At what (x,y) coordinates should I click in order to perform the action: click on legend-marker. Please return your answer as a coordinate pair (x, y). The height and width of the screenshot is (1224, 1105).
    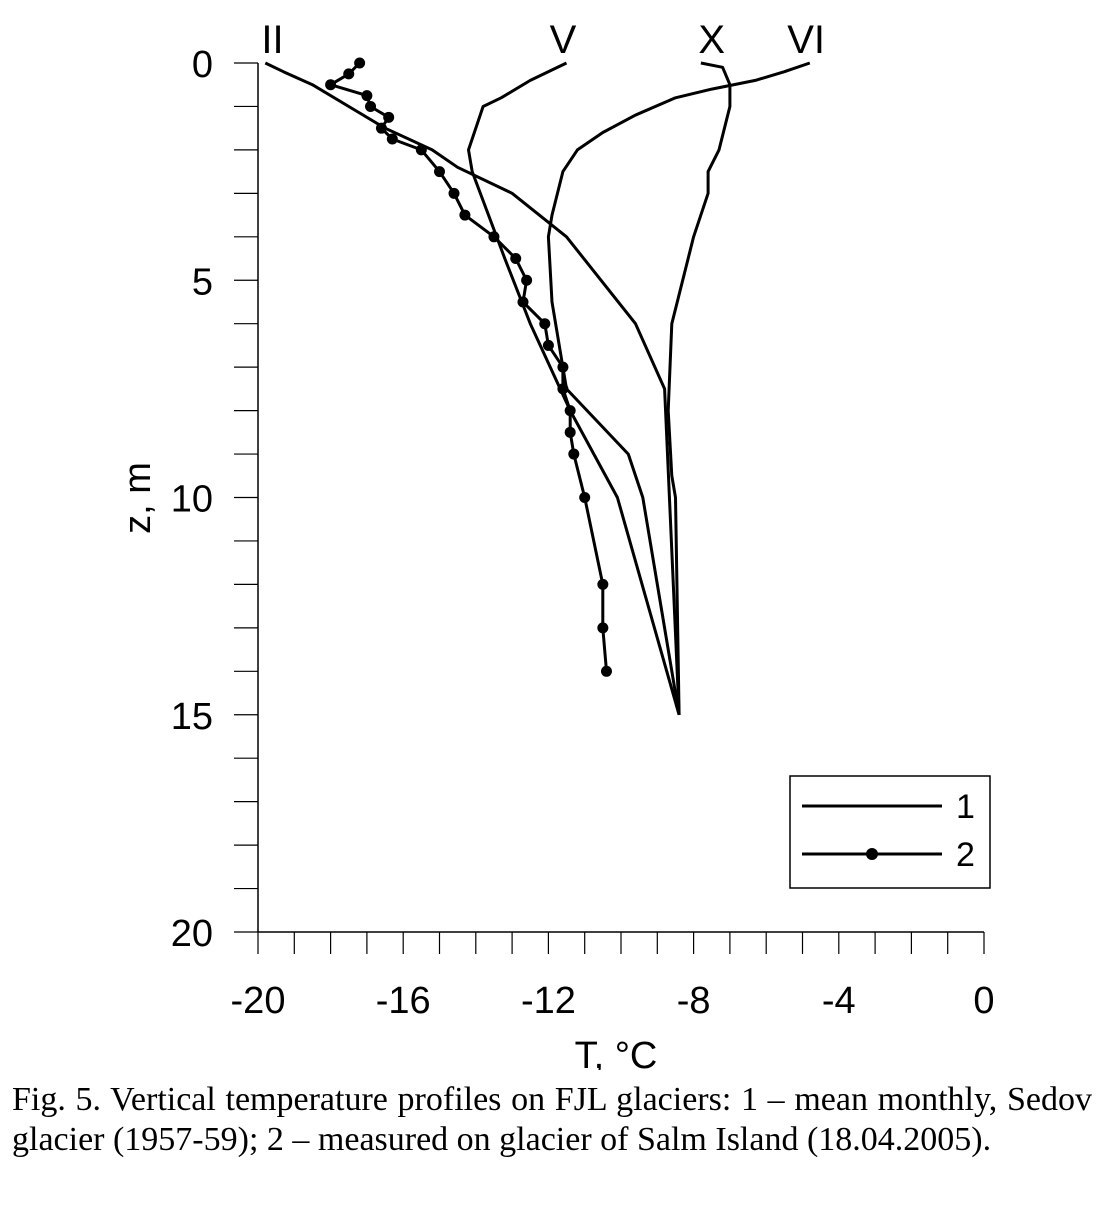
    Looking at the image, I should click on (872, 854).